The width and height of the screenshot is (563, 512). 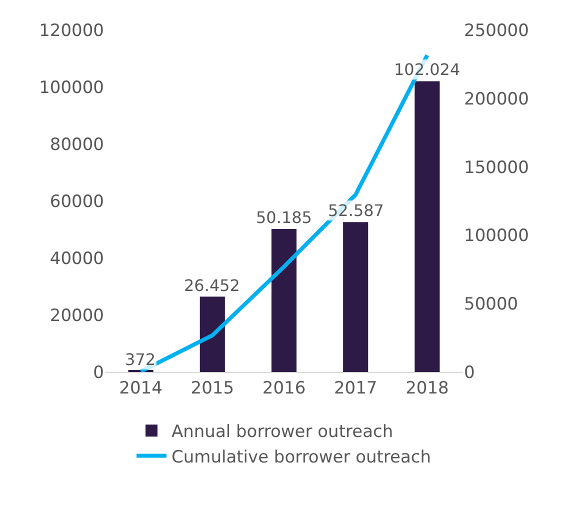 I want to click on x-tick-label: 2017, so click(x=356, y=388).